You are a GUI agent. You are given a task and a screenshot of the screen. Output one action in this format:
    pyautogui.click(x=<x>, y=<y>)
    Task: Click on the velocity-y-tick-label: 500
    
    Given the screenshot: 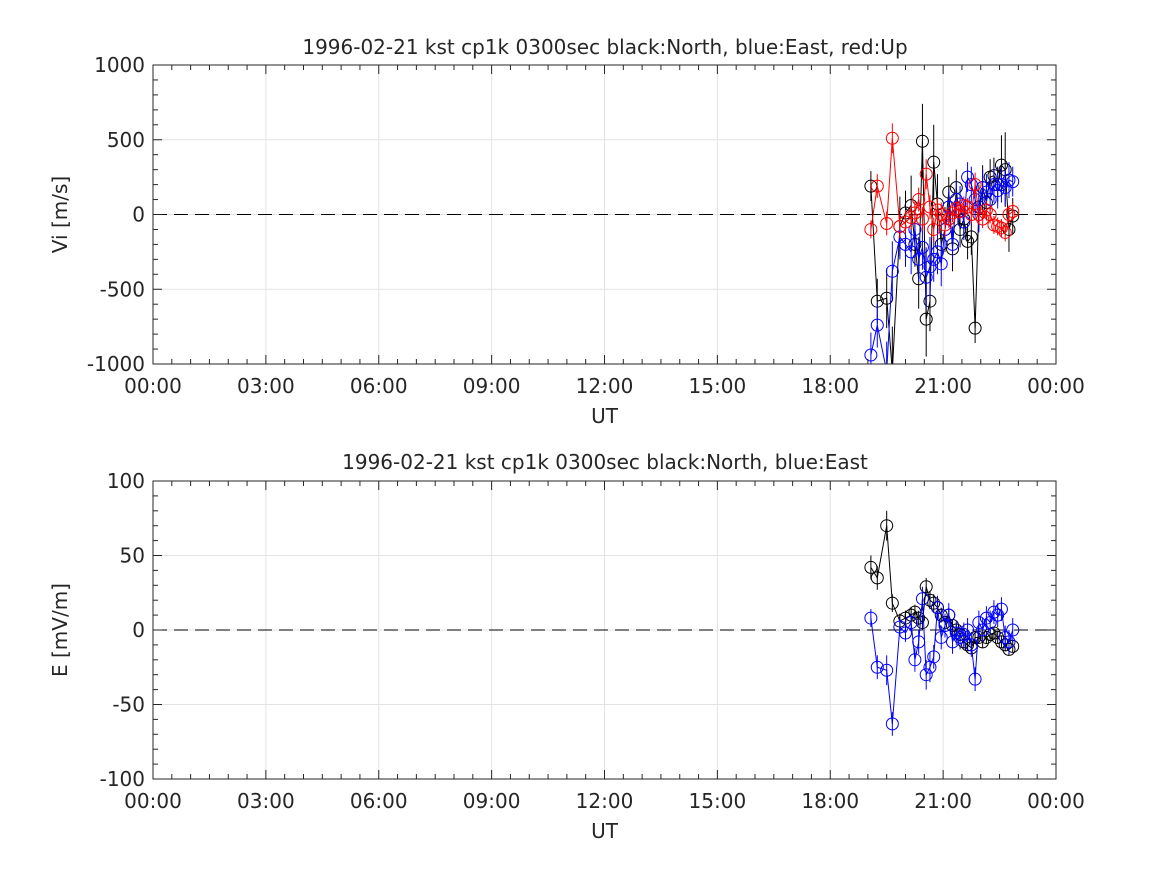 What is the action you would take?
    pyautogui.click(x=126, y=140)
    